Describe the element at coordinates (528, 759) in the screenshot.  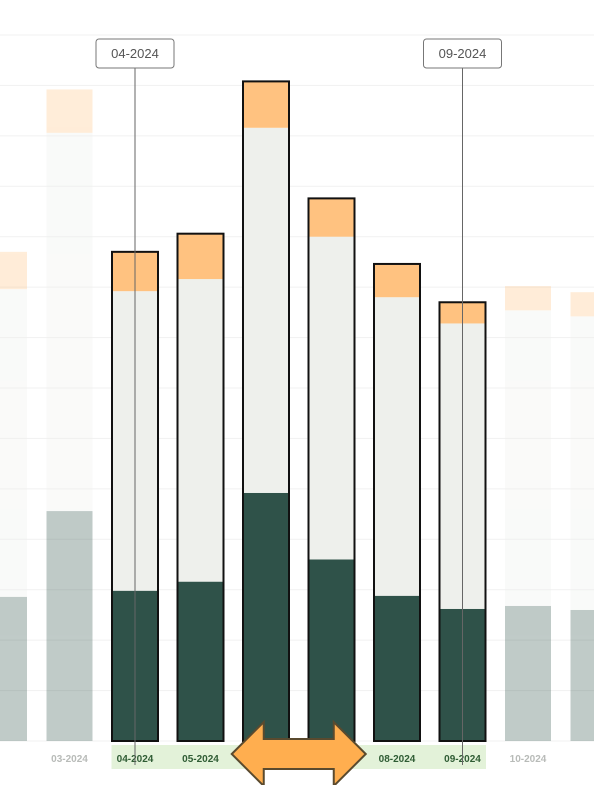
I see `x-tick-label: 10-2024` at that location.